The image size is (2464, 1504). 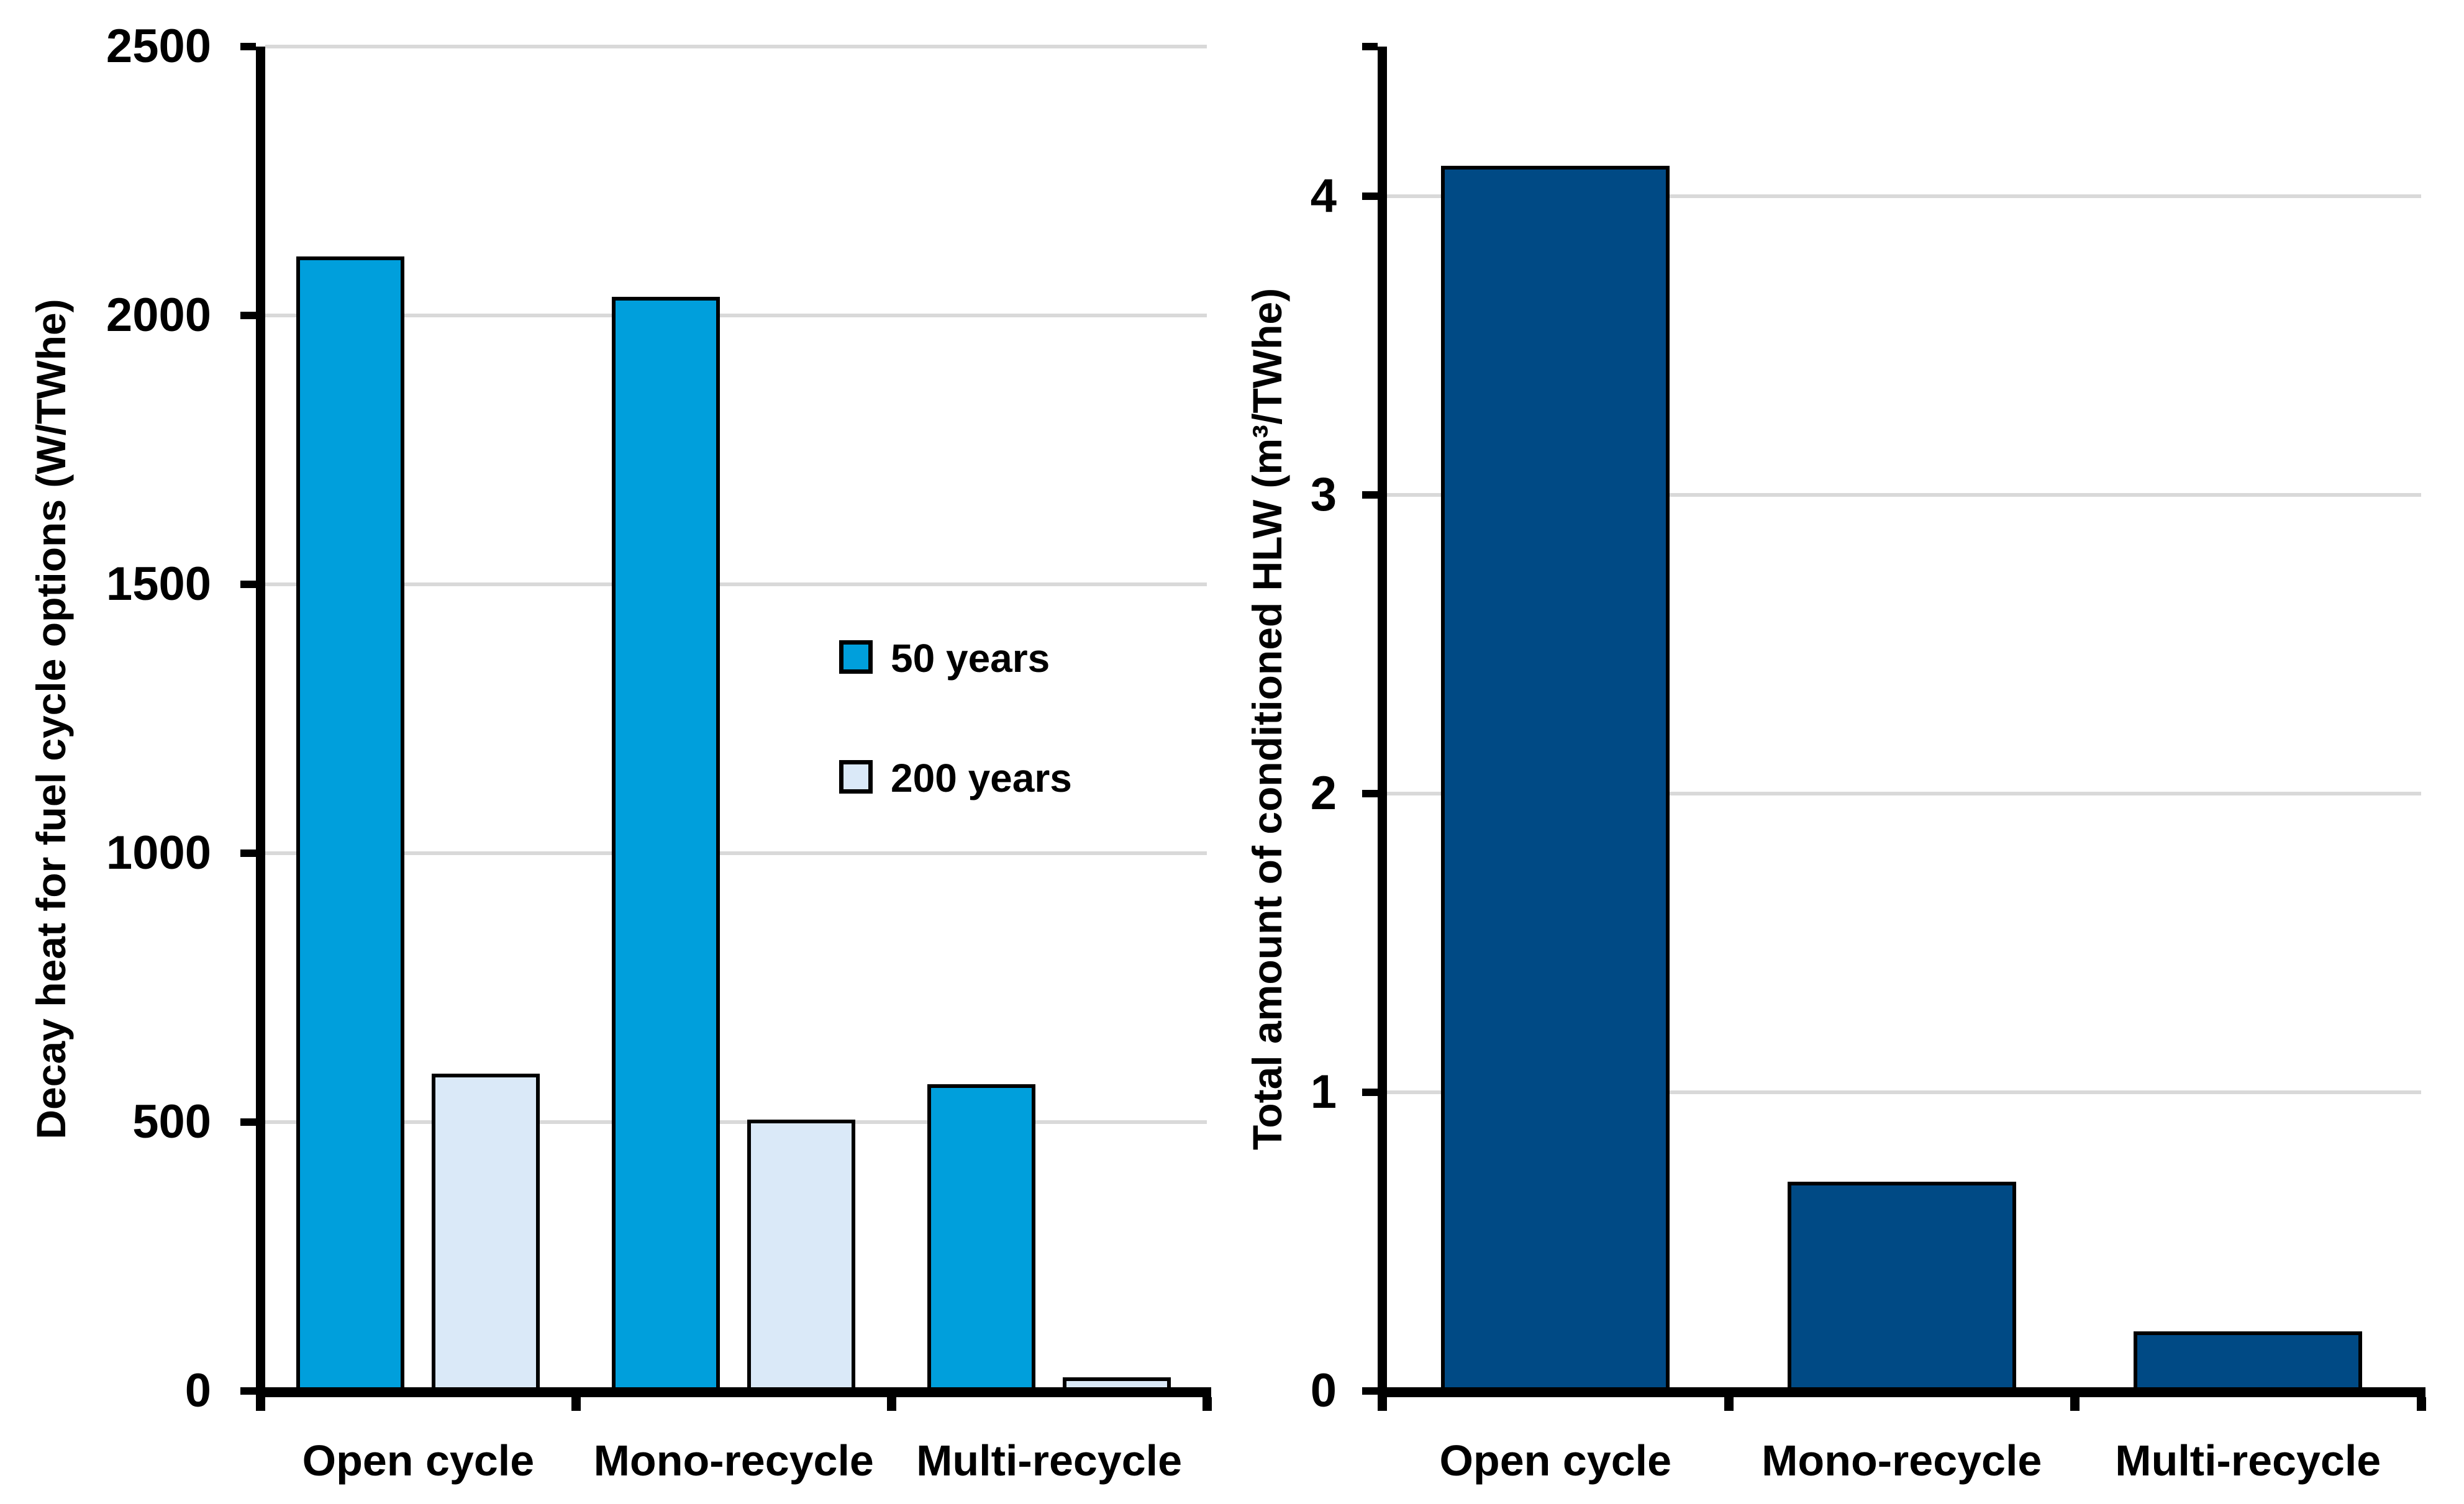 I want to click on y-tick-label-2500: 2500, so click(x=158, y=47).